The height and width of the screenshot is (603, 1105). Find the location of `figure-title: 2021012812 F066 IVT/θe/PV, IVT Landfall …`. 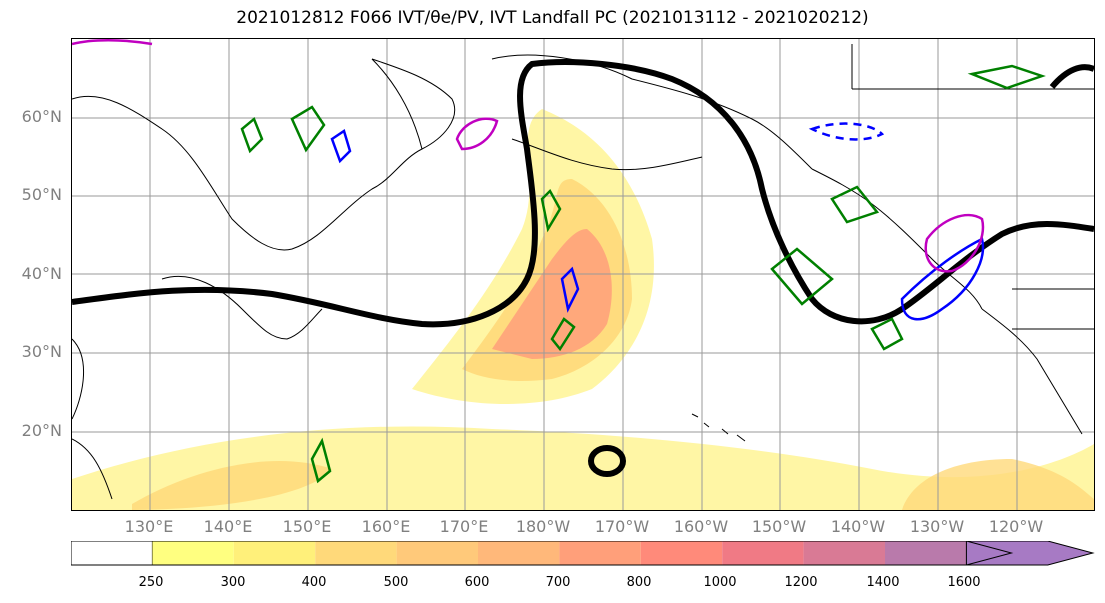

figure-title: 2021012812 F066 IVT/θe/PV, IVT Landfall … is located at coordinates (552, 18).